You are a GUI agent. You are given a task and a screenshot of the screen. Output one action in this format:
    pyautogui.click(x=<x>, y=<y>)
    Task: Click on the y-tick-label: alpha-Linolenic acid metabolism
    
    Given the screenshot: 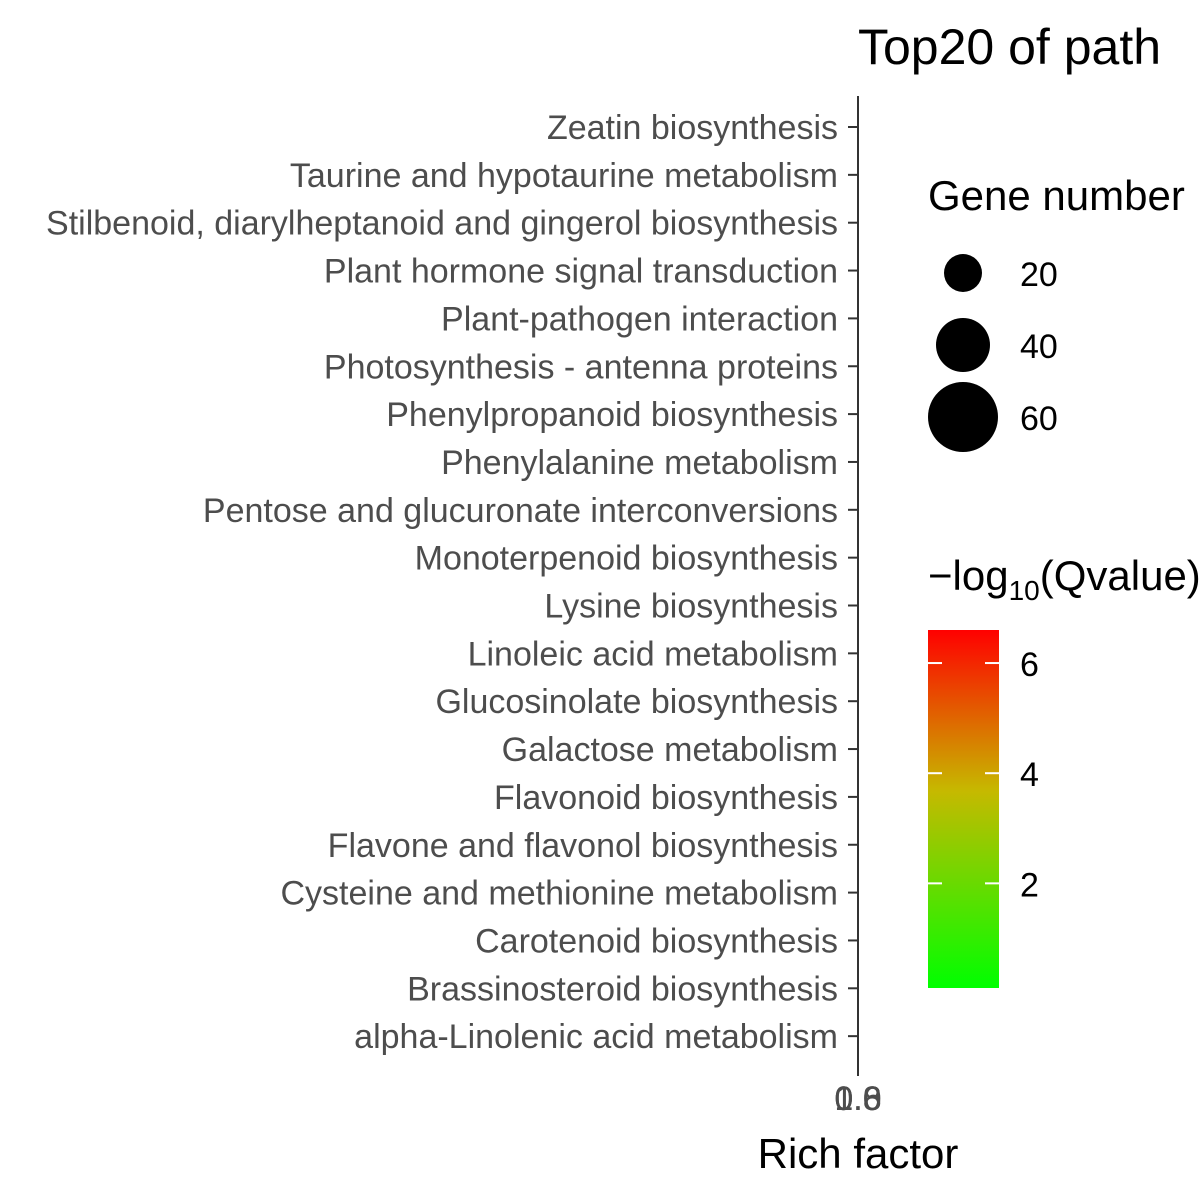 What is the action you would take?
    pyautogui.click(x=596, y=1037)
    